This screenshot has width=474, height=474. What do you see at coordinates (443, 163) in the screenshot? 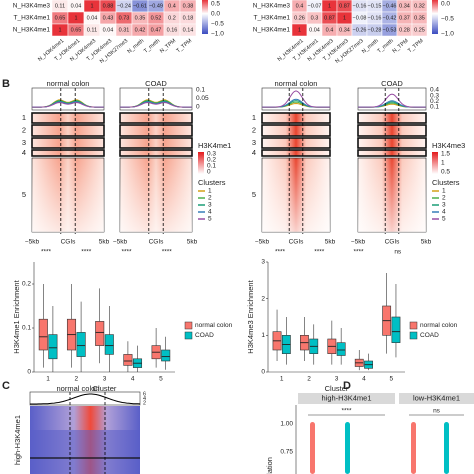
I see `heat-tick: 1` at bounding box center [443, 163].